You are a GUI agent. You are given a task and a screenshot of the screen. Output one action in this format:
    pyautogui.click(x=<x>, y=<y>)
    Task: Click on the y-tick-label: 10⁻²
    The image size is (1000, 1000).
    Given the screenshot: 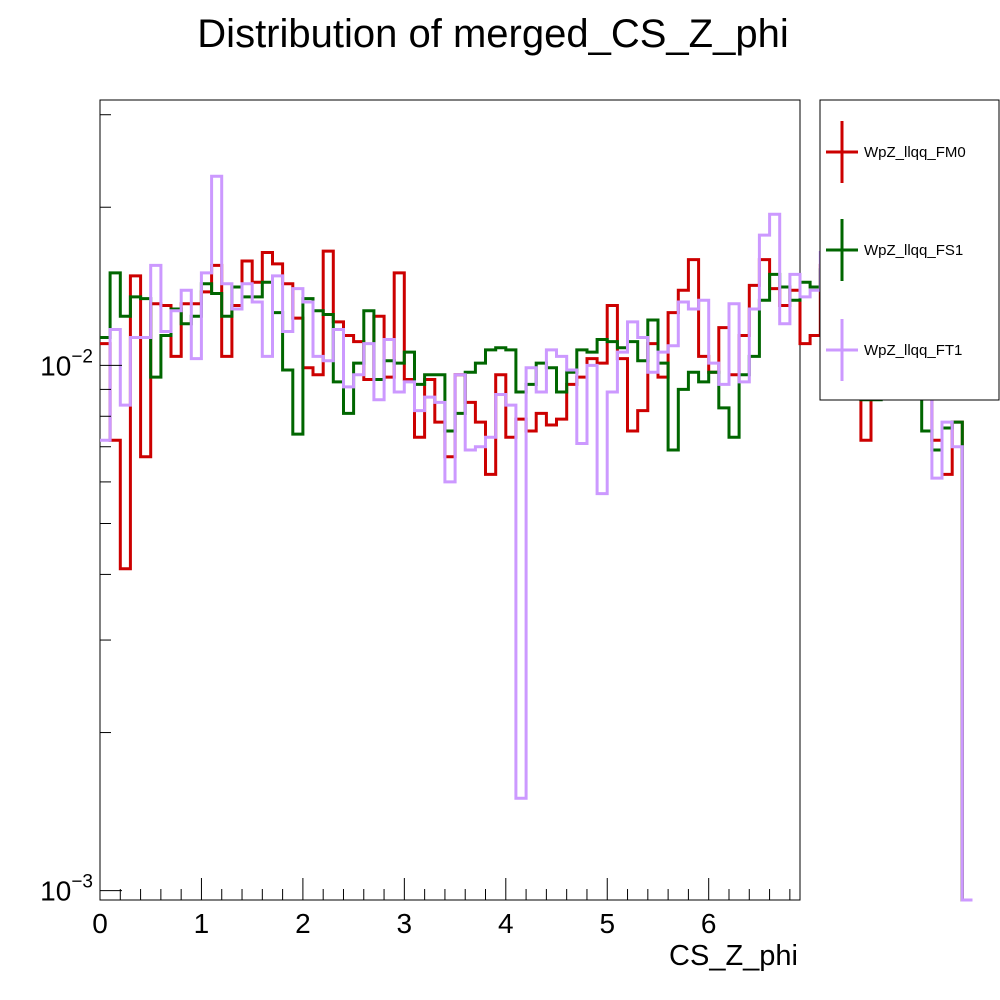 What is the action you would take?
    pyautogui.click(x=66, y=363)
    